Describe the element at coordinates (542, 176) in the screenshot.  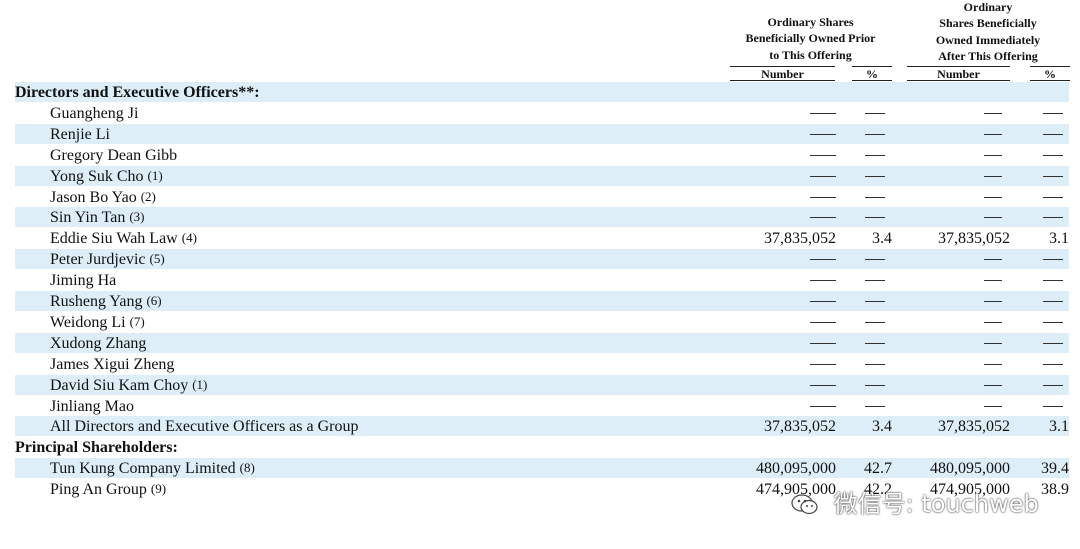
I see `table-row: Yong Suk Cho (1) — — — —` at that location.